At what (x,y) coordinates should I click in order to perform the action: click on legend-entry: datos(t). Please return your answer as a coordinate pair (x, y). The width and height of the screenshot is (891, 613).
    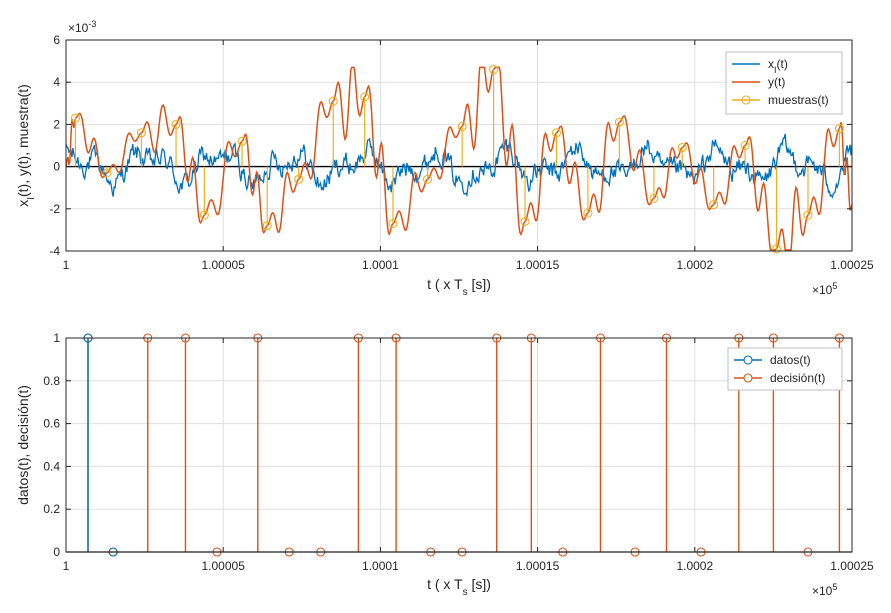
    Looking at the image, I should click on (790, 360).